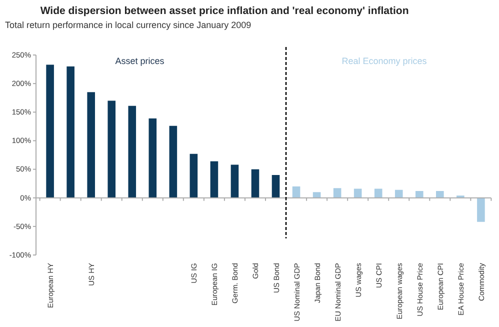  I want to click on annotation: Asset prices, so click(140, 61).